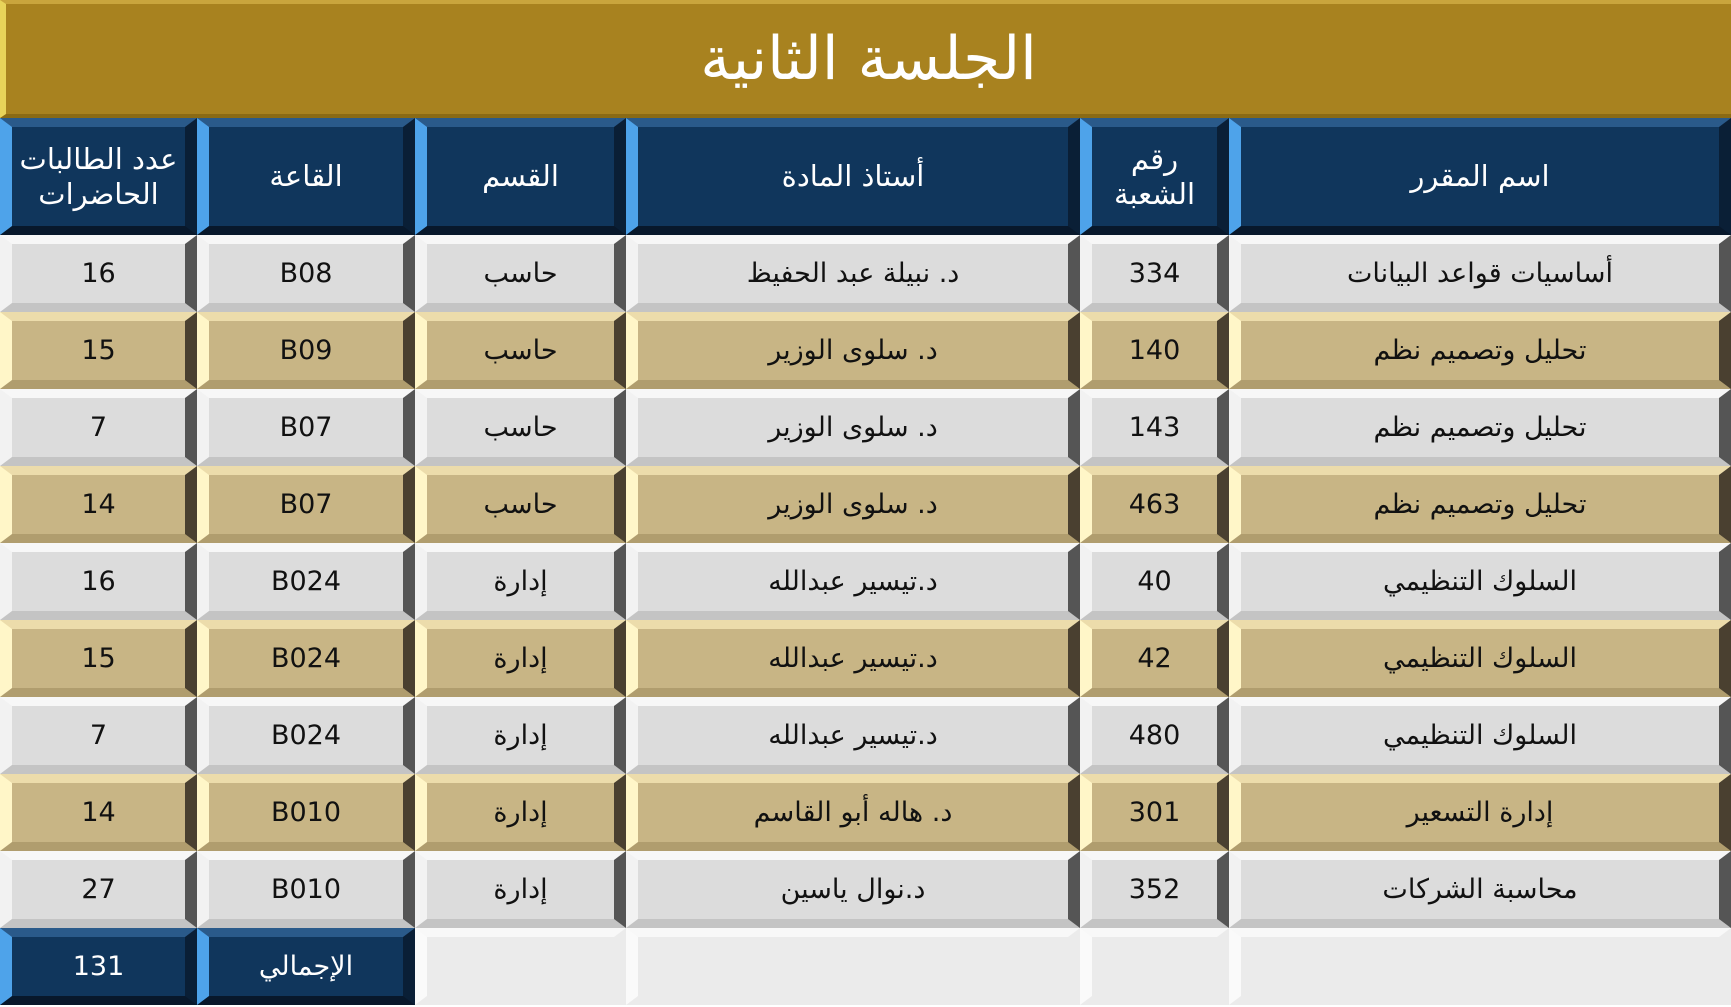 This screenshot has width=1731, height=1007. What do you see at coordinates (853, 273) in the screenshot?
I see `cell-instructor: د. نبيلة عبد الحفيظ` at bounding box center [853, 273].